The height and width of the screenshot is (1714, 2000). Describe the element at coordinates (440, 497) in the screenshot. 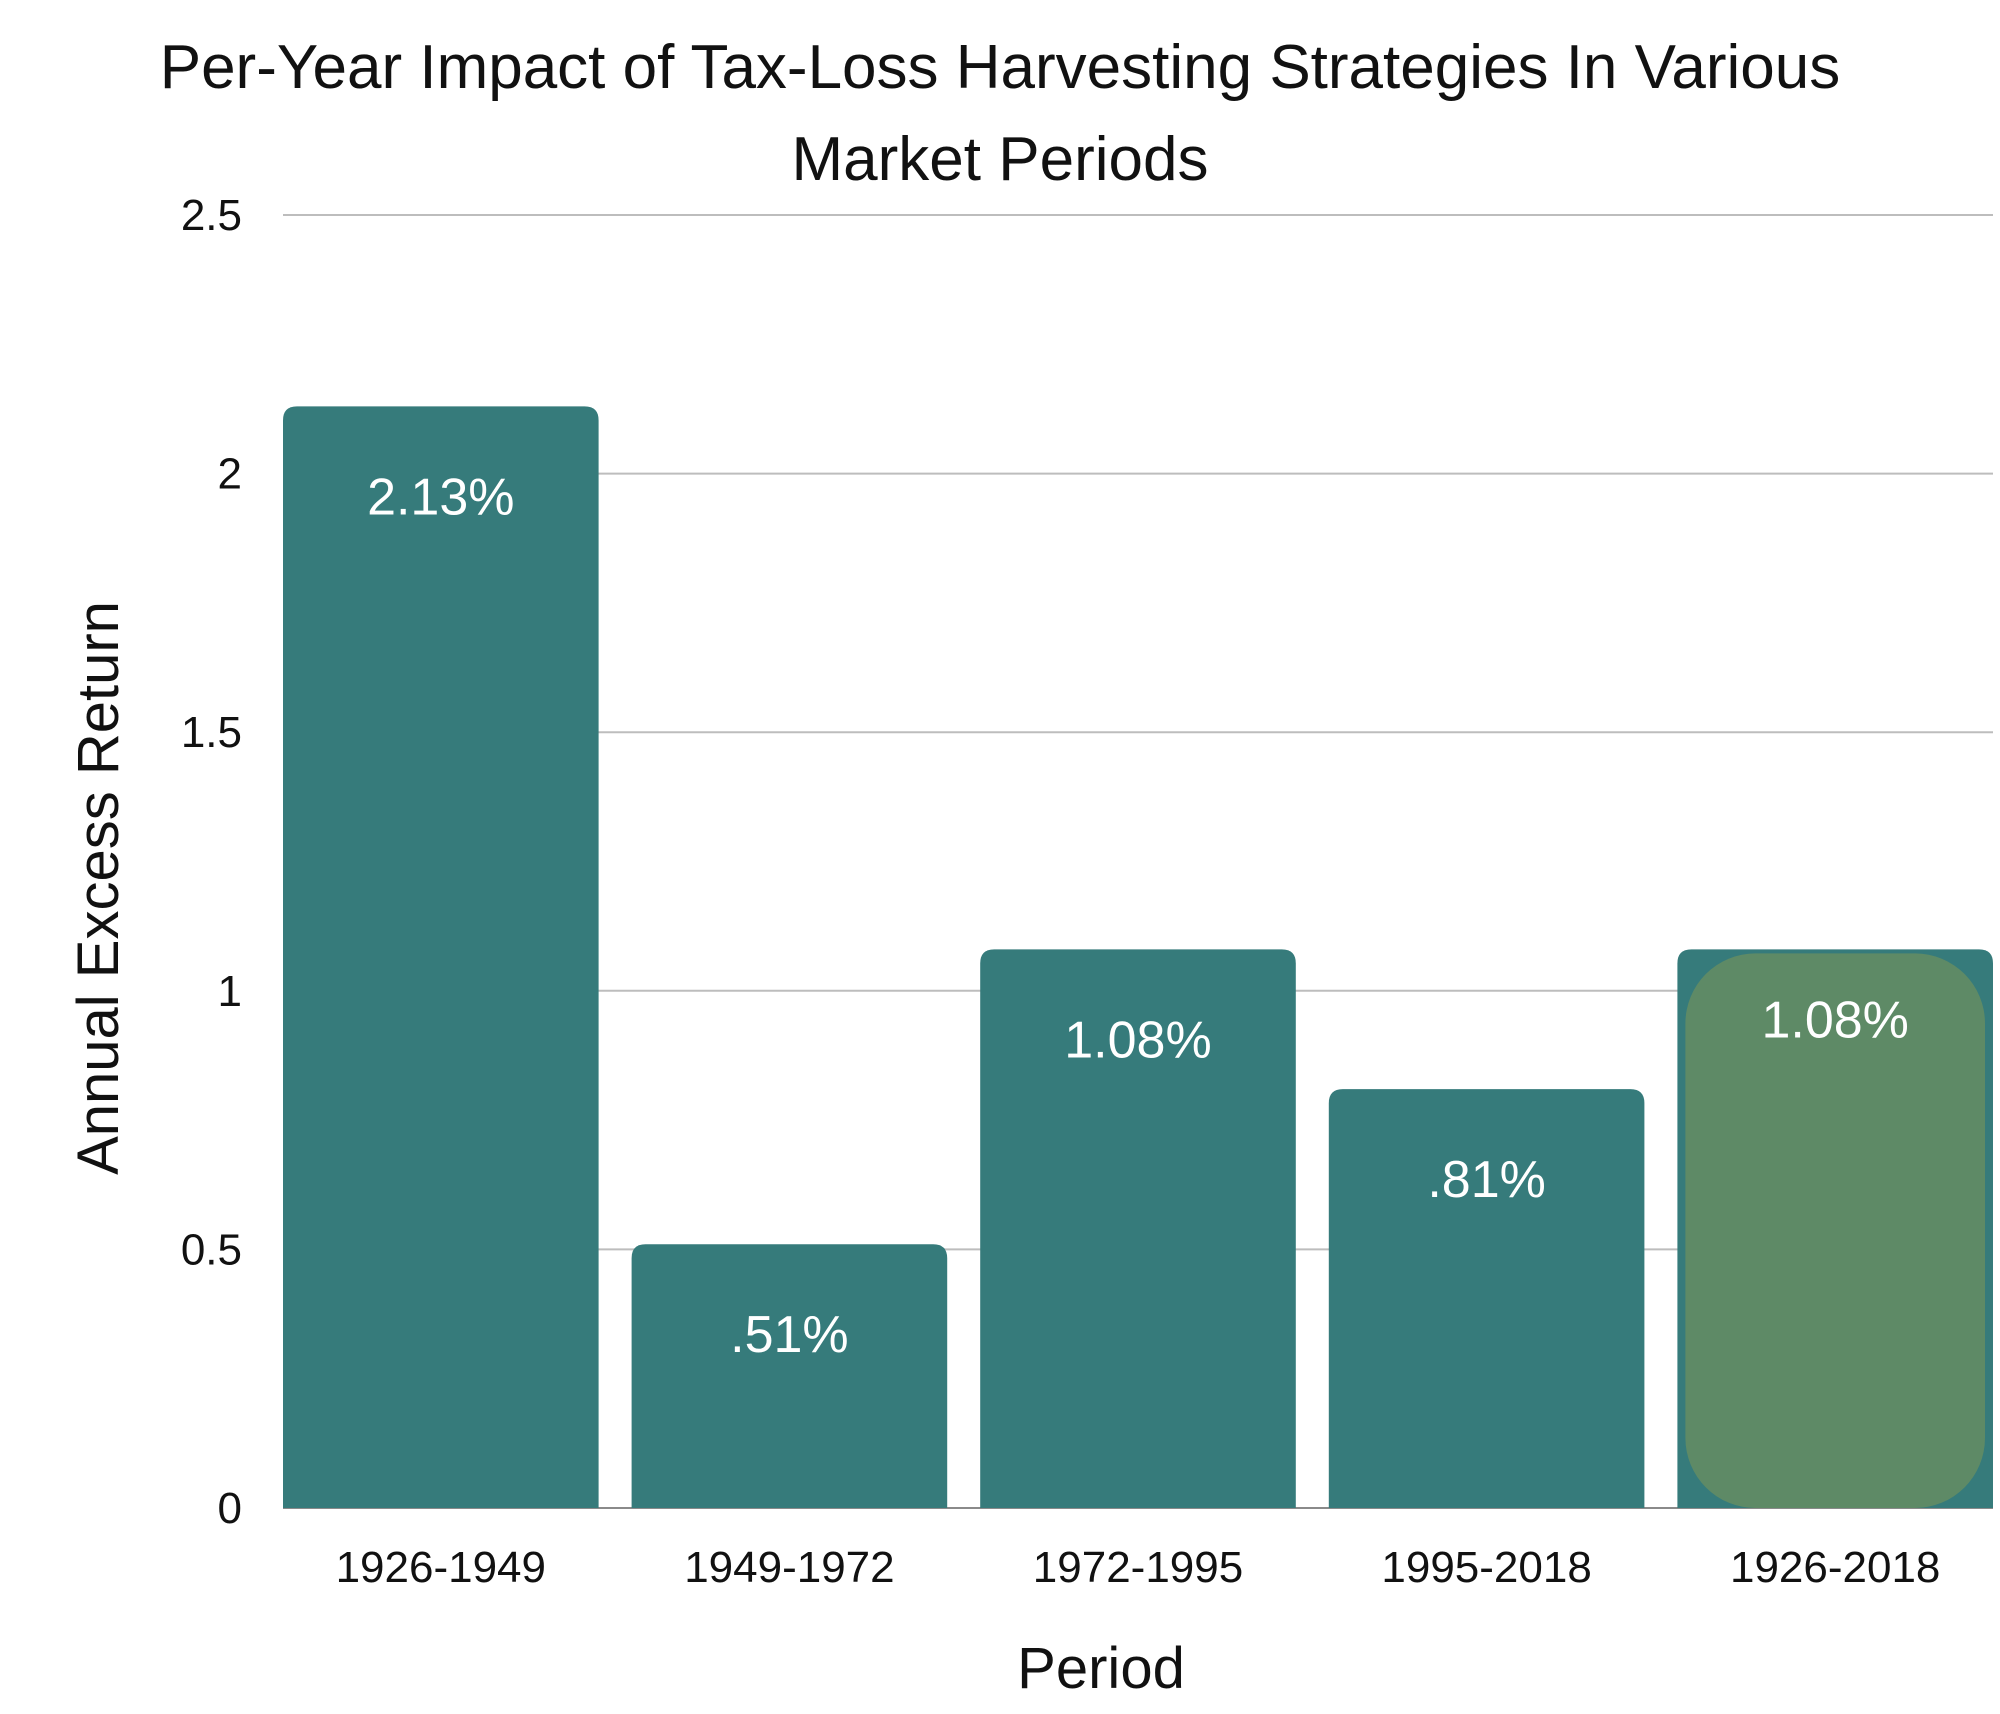

I see `bar-value-label: 2.13%` at that location.